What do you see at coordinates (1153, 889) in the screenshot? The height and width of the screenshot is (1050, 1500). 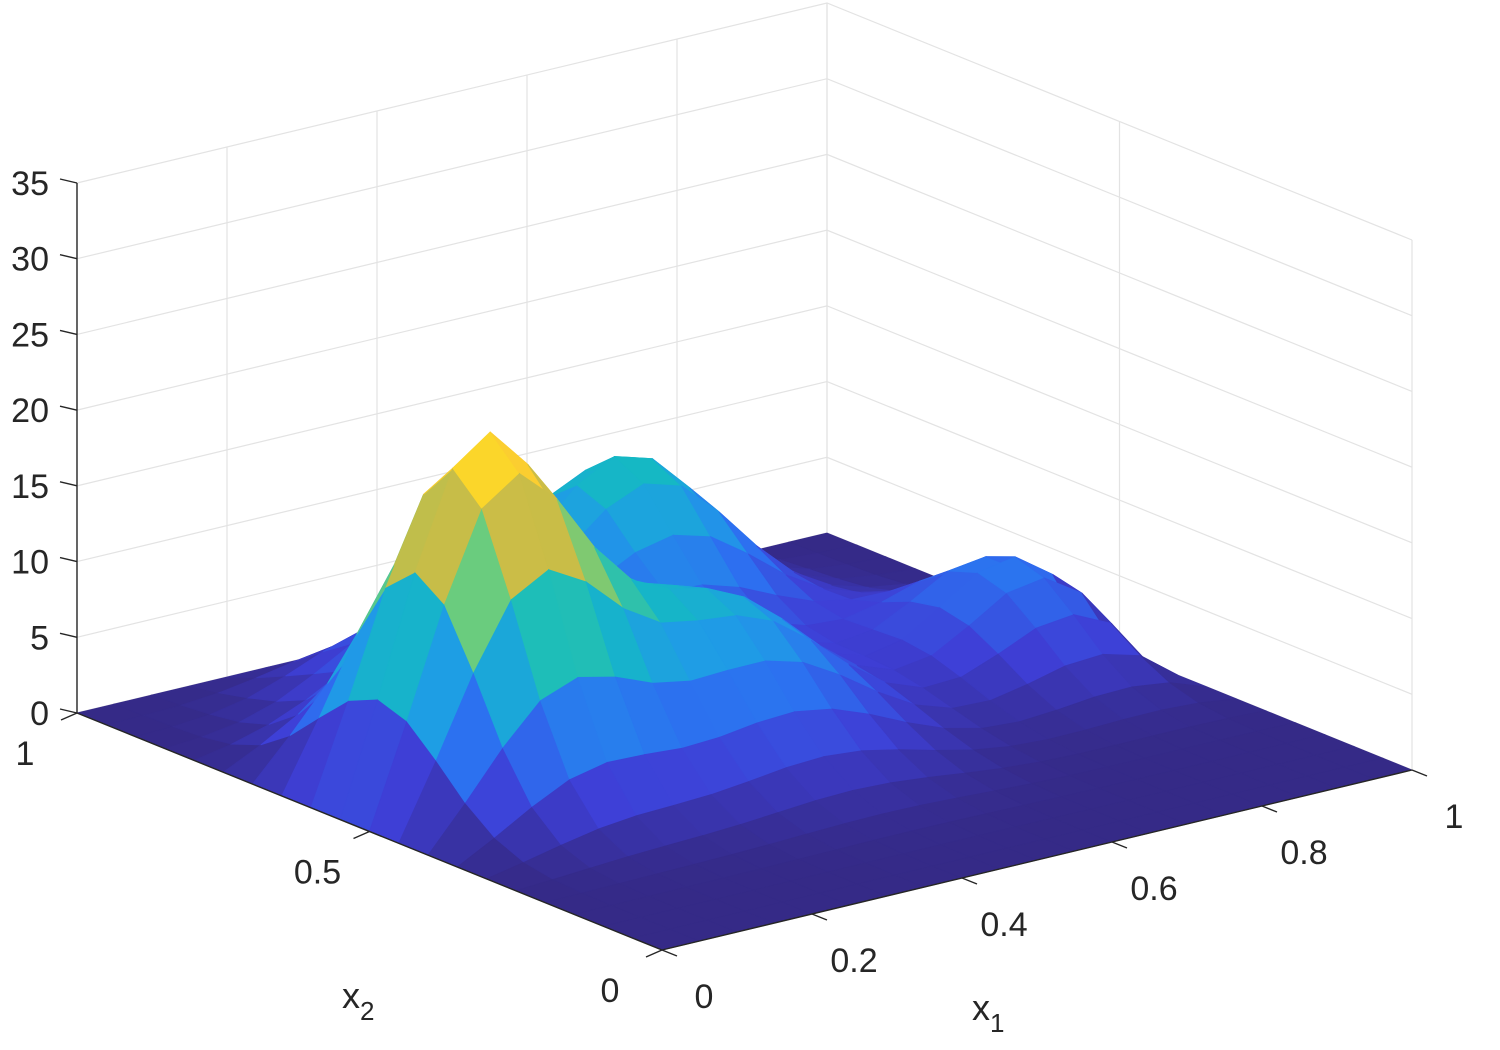 I see `x1-tick-label: 0.6` at bounding box center [1153, 889].